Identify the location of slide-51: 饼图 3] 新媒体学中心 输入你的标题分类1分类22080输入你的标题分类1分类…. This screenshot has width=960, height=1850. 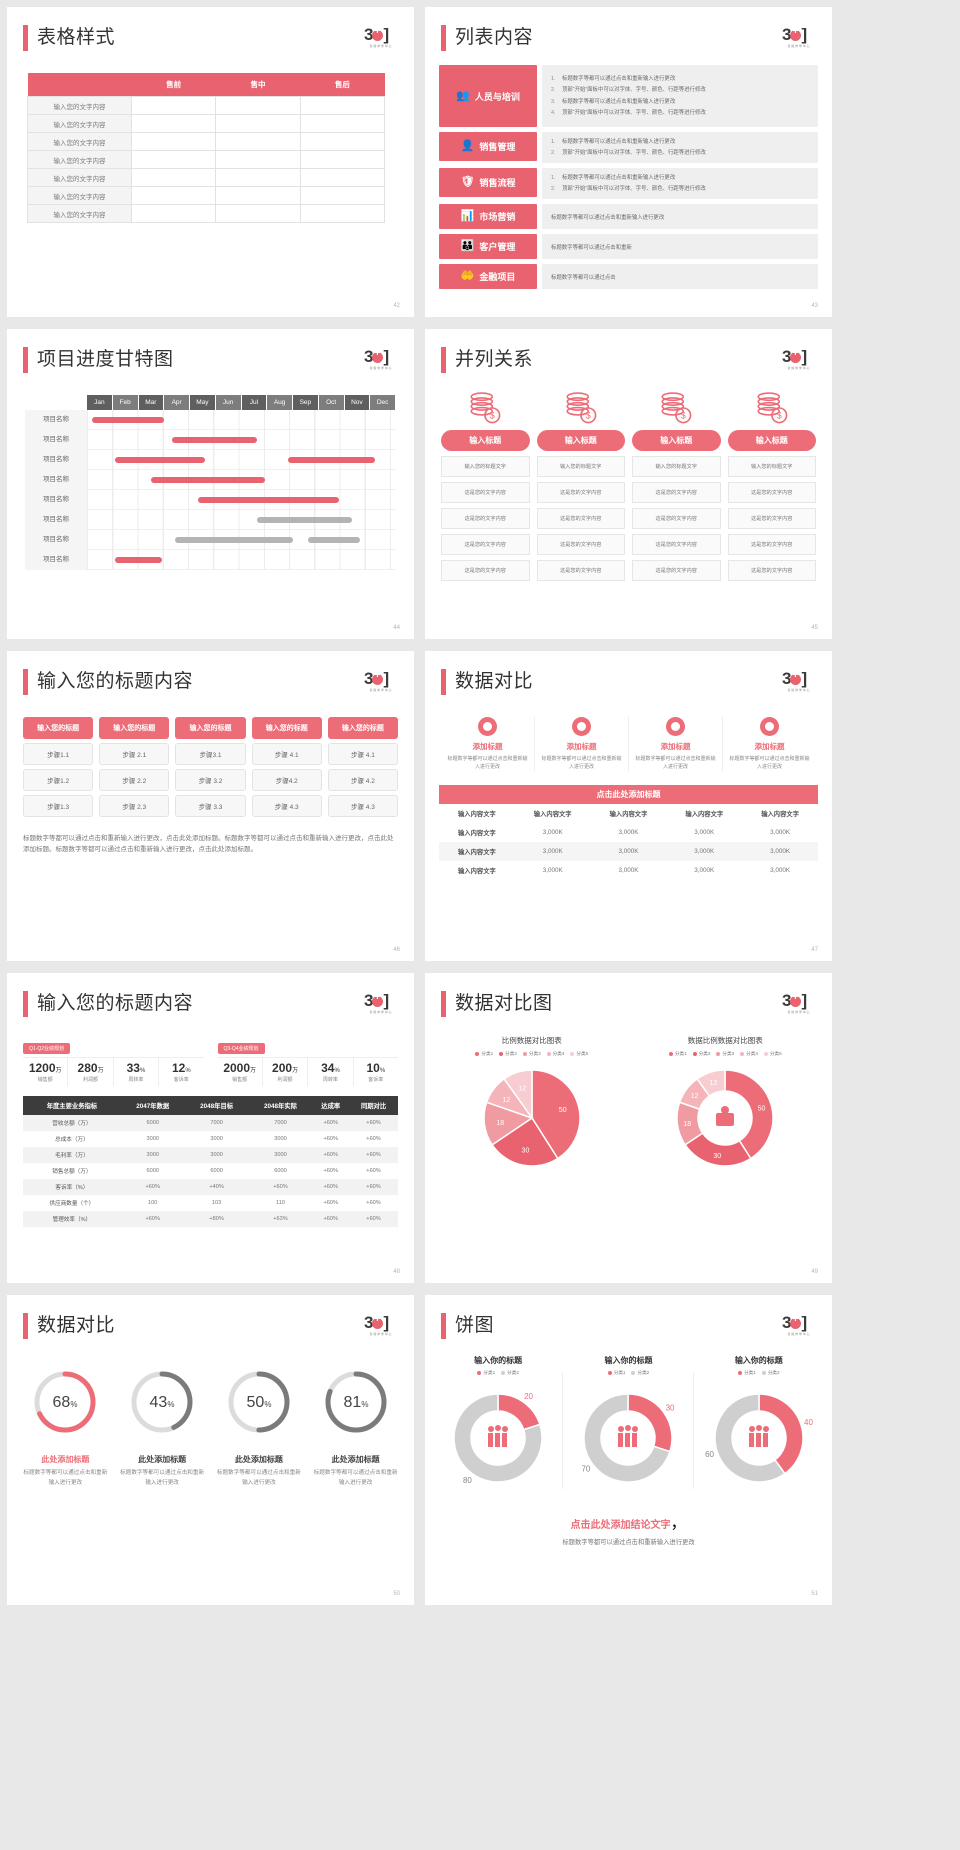
(628, 1450).